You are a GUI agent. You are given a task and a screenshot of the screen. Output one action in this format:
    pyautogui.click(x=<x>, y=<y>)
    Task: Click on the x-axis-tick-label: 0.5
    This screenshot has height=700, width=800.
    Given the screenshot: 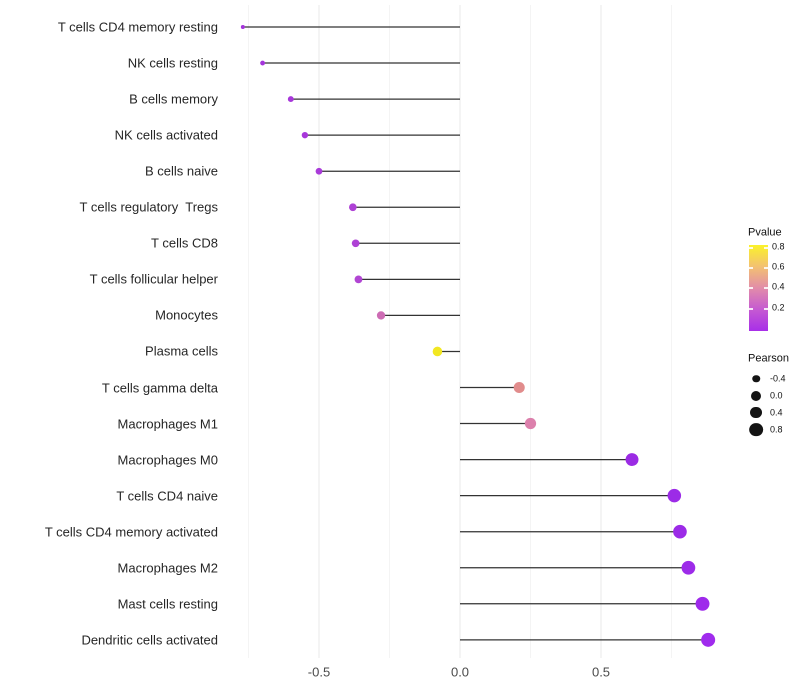 What is the action you would take?
    pyautogui.click(x=601, y=672)
    